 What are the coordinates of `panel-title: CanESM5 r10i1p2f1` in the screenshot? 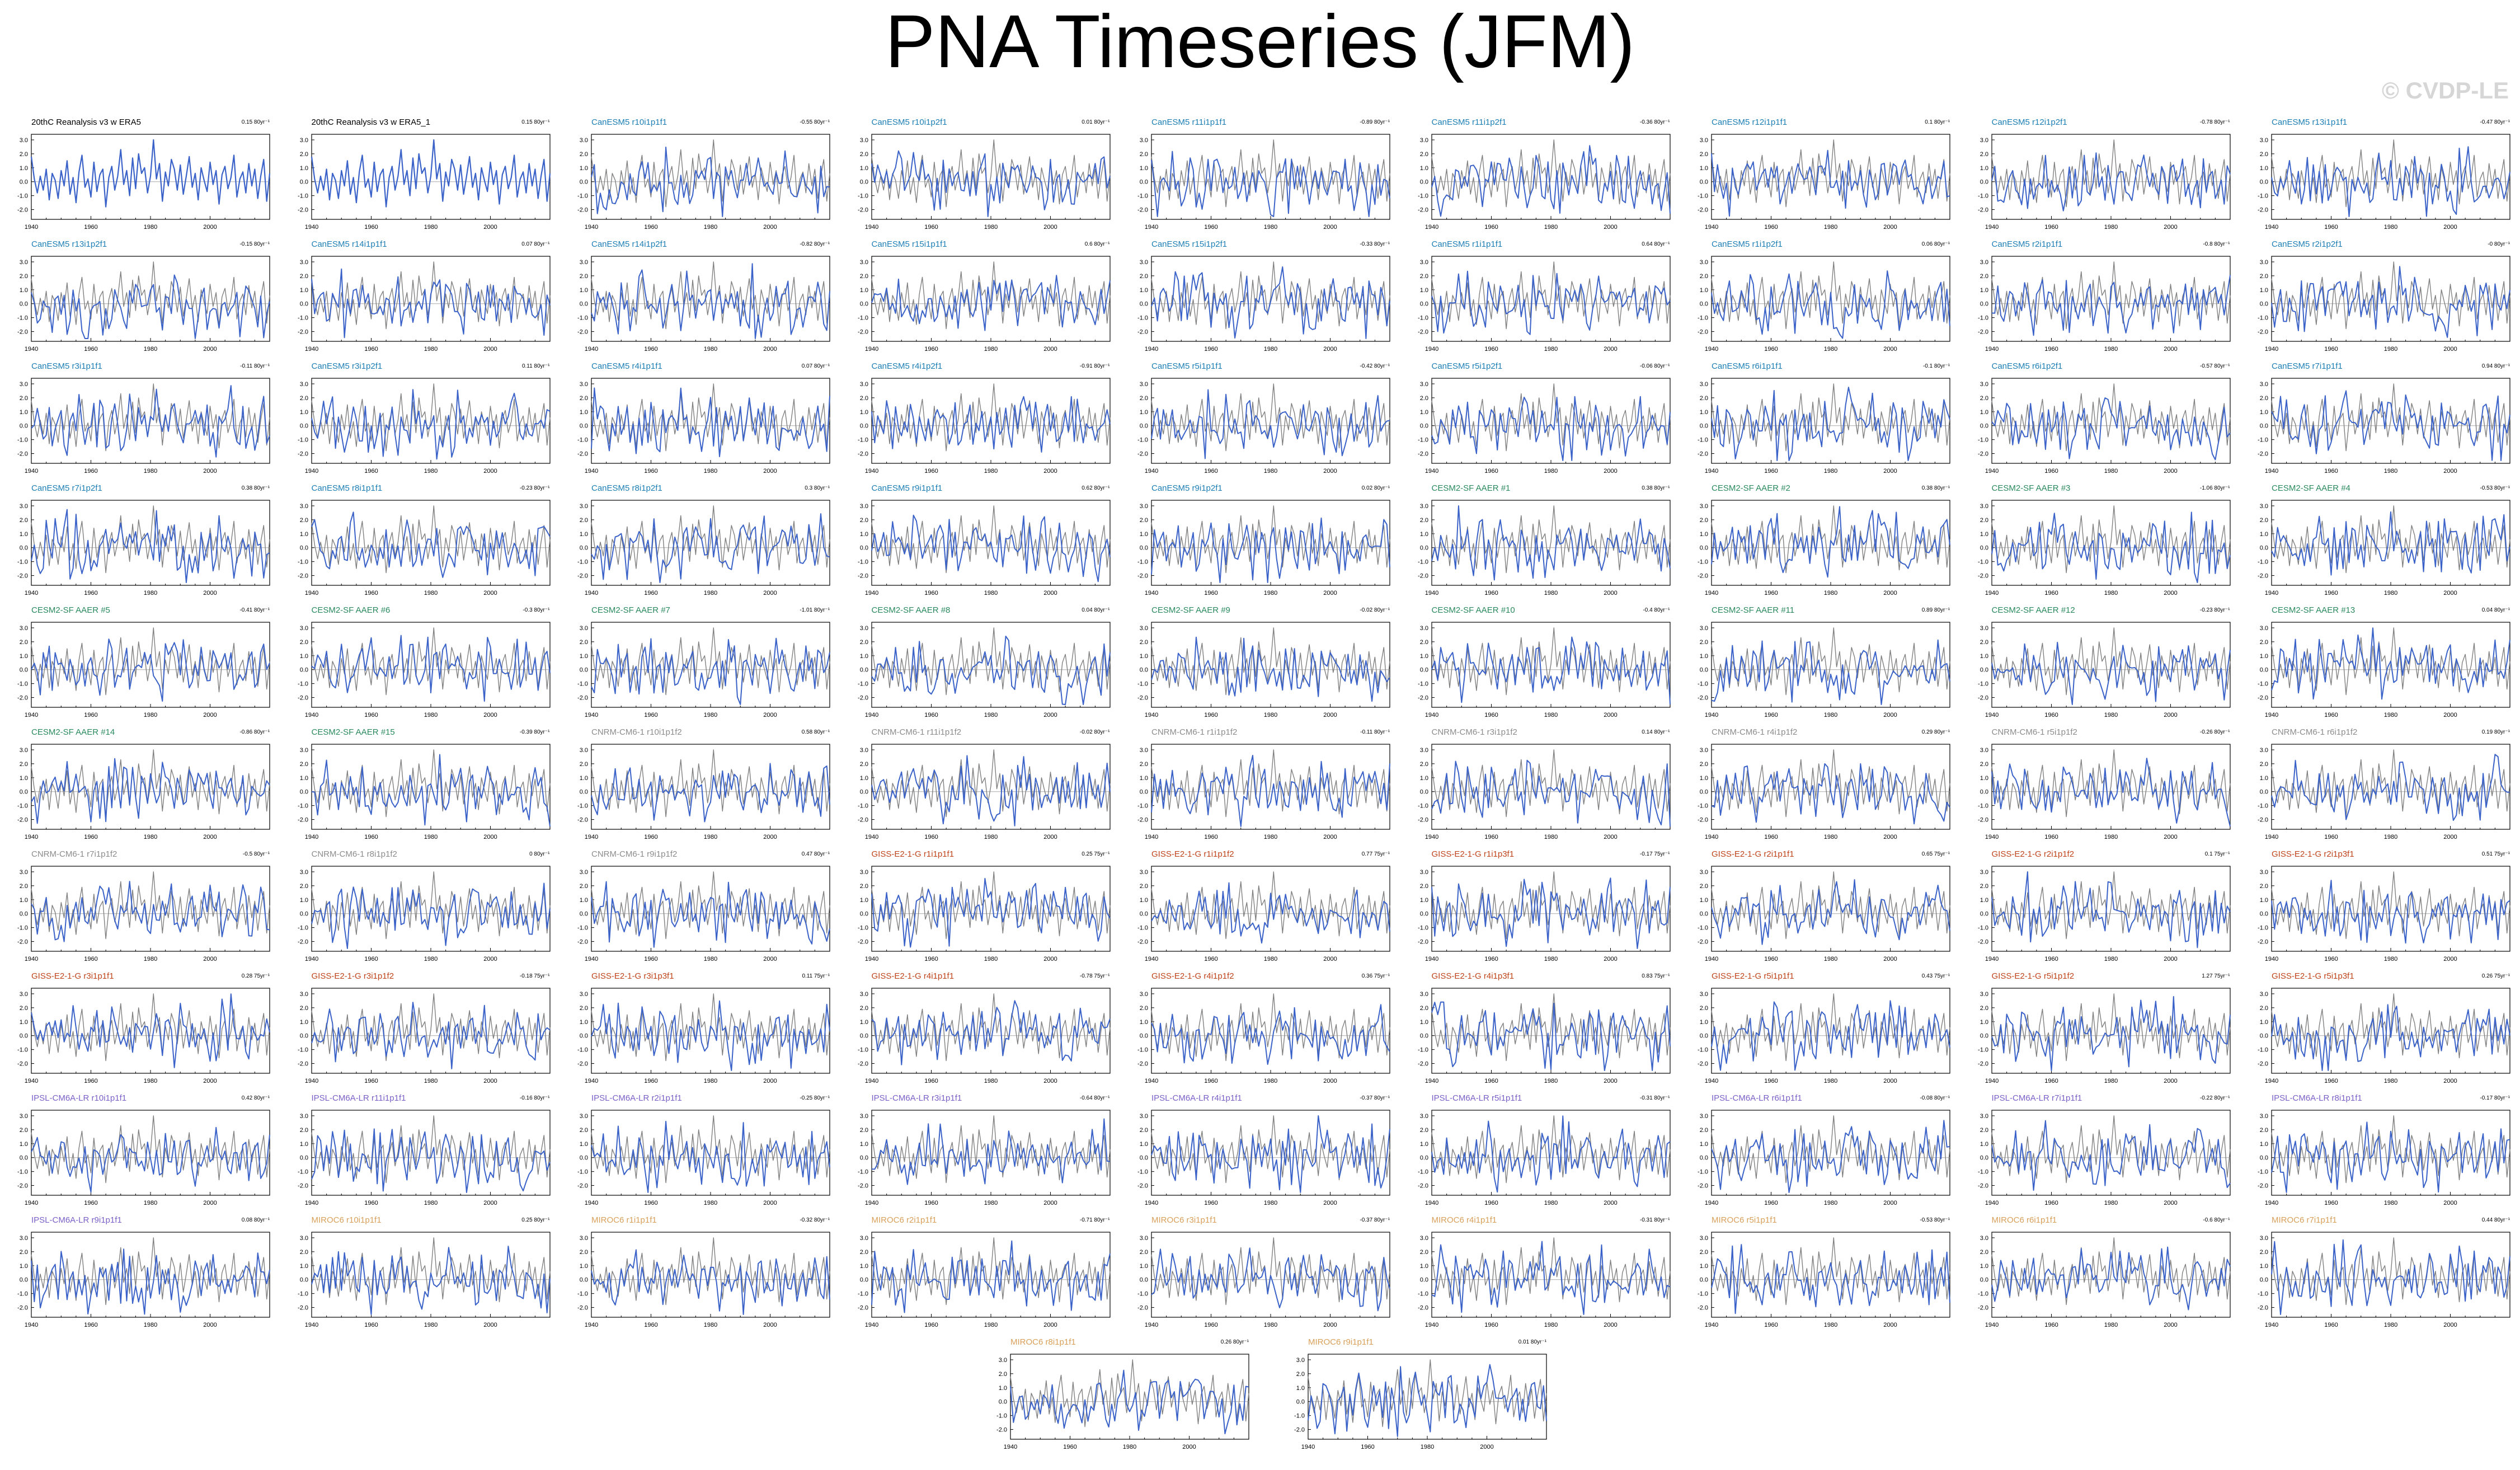 It's located at (909, 122).